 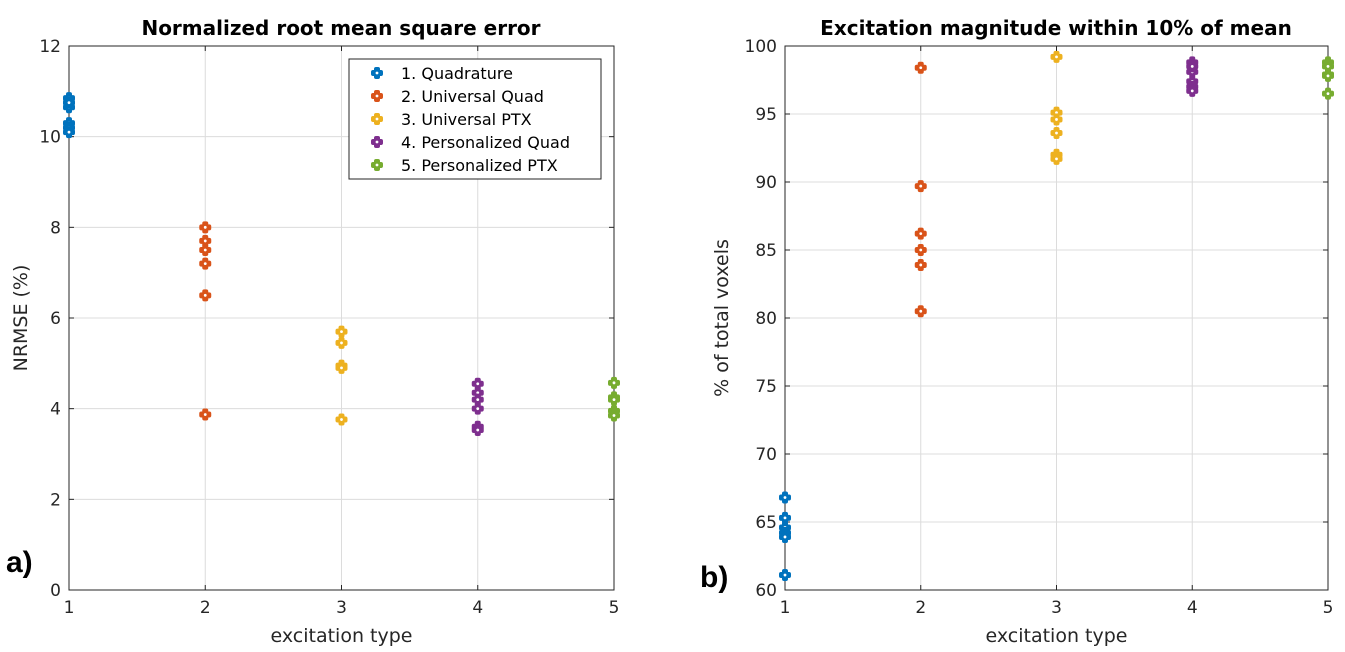 What do you see at coordinates (766, 319) in the screenshot?
I see `y-tick-label: 80` at bounding box center [766, 319].